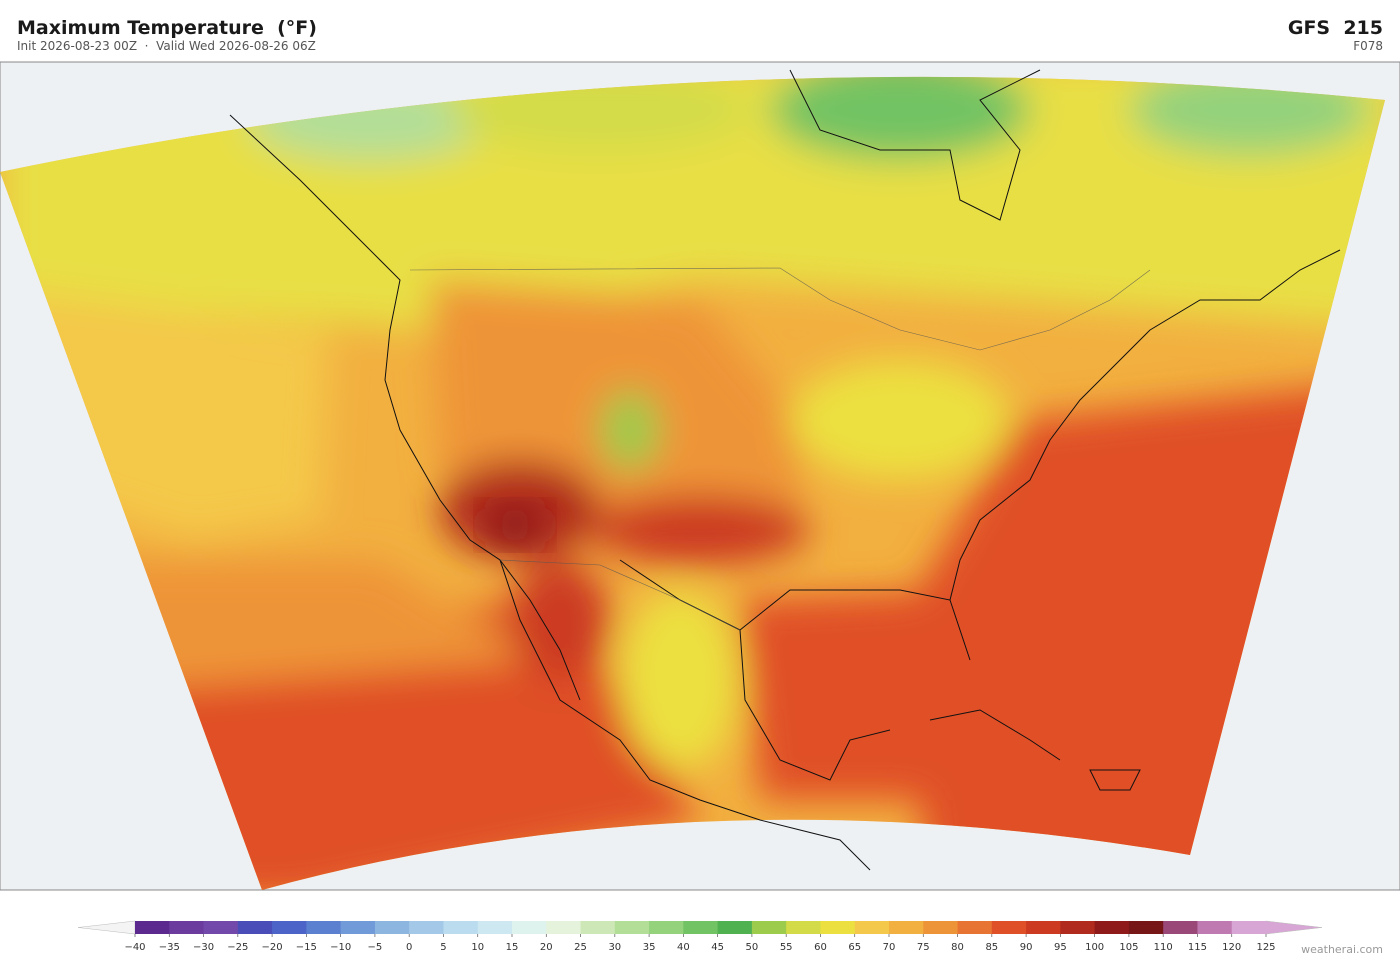  Describe the element at coordinates (957, 947) in the screenshot. I see `colorbar-tick-label: 80` at that location.